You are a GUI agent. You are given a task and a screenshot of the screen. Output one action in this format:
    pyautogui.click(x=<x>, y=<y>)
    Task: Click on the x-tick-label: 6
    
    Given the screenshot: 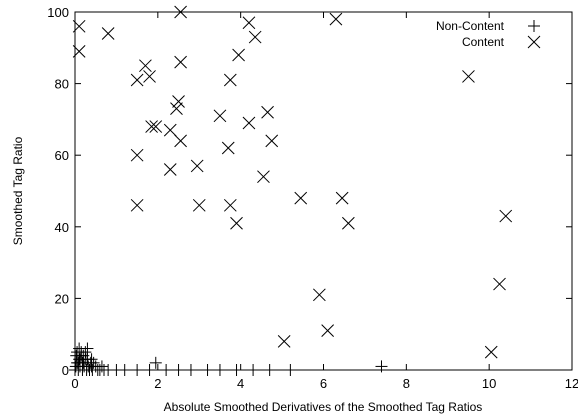 What is the action you would take?
    pyautogui.click(x=323, y=383)
    